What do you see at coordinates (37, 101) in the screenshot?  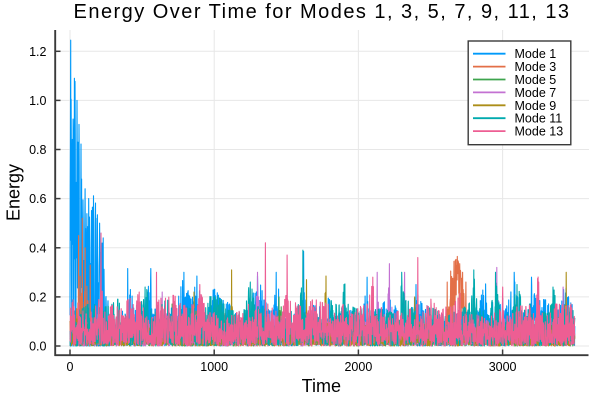 I see `svg-text: 1.0` at bounding box center [37, 101].